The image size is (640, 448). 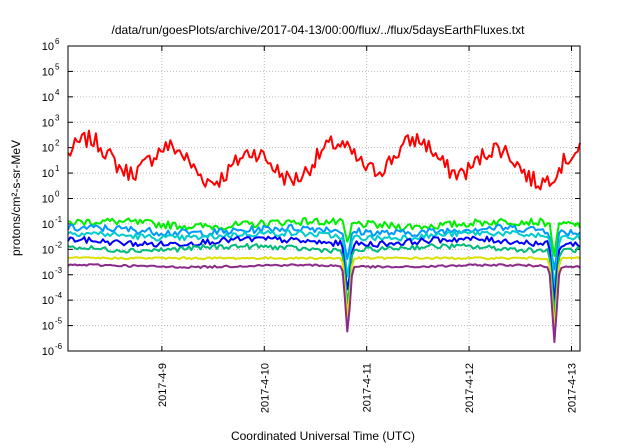 What do you see at coordinates (59, 244) in the screenshot?
I see `y-tick-exponent: -2` at bounding box center [59, 244].